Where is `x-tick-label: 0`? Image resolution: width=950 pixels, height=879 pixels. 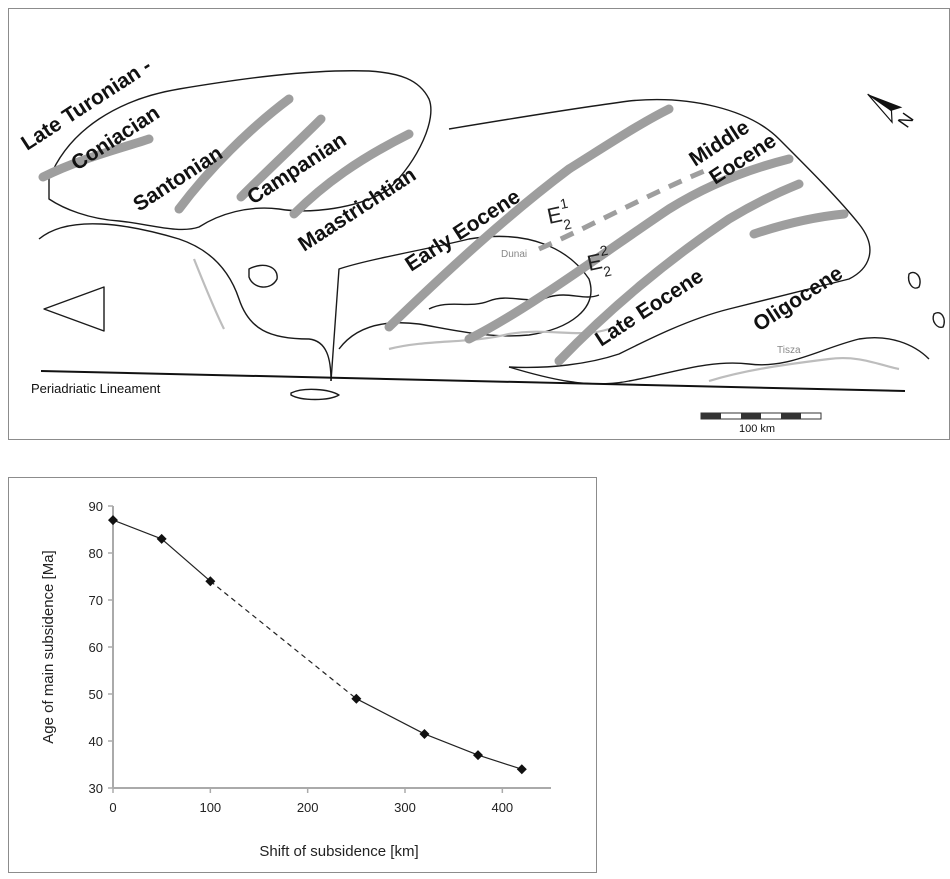 x-tick-label: 0 is located at coordinates (112, 807).